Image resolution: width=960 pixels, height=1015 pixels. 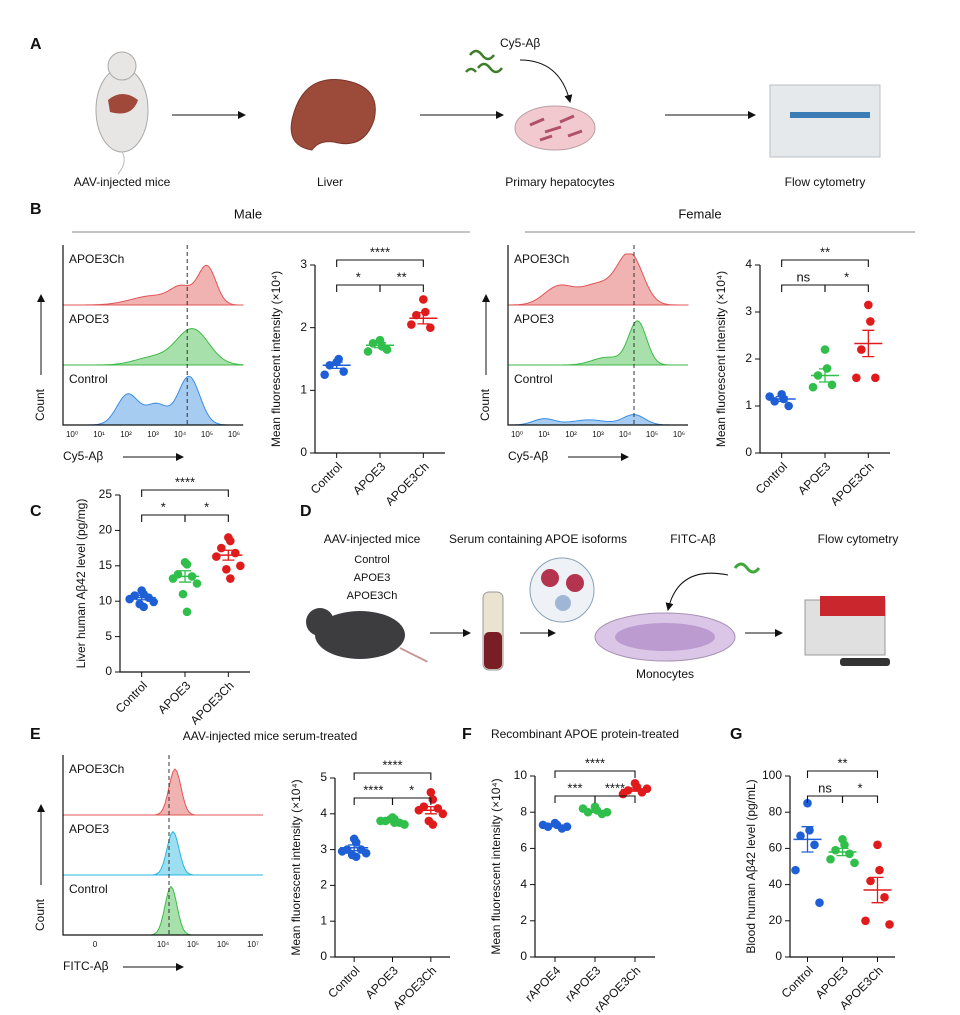 What do you see at coordinates (413, 655) in the screenshot?
I see `mouse-tail` at bounding box center [413, 655].